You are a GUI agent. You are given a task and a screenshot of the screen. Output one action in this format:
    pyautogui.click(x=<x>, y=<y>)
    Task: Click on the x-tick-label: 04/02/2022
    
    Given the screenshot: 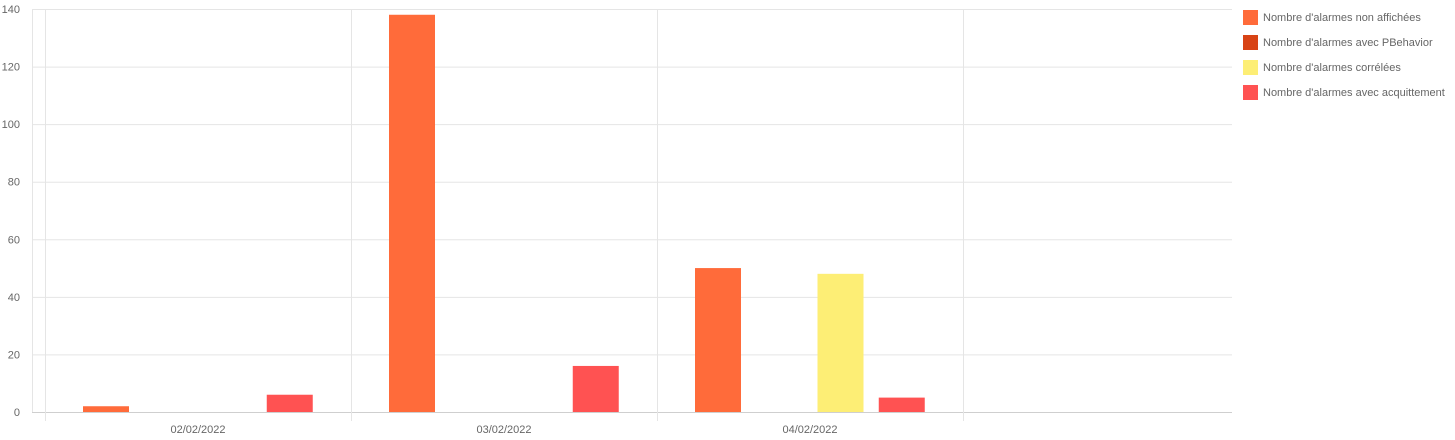 What is the action you would take?
    pyautogui.click(x=809, y=430)
    